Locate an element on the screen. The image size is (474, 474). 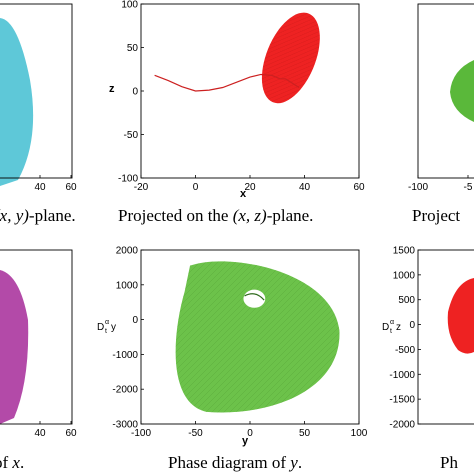
xz-xtick-label: 20 is located at coordinates (250, 187).